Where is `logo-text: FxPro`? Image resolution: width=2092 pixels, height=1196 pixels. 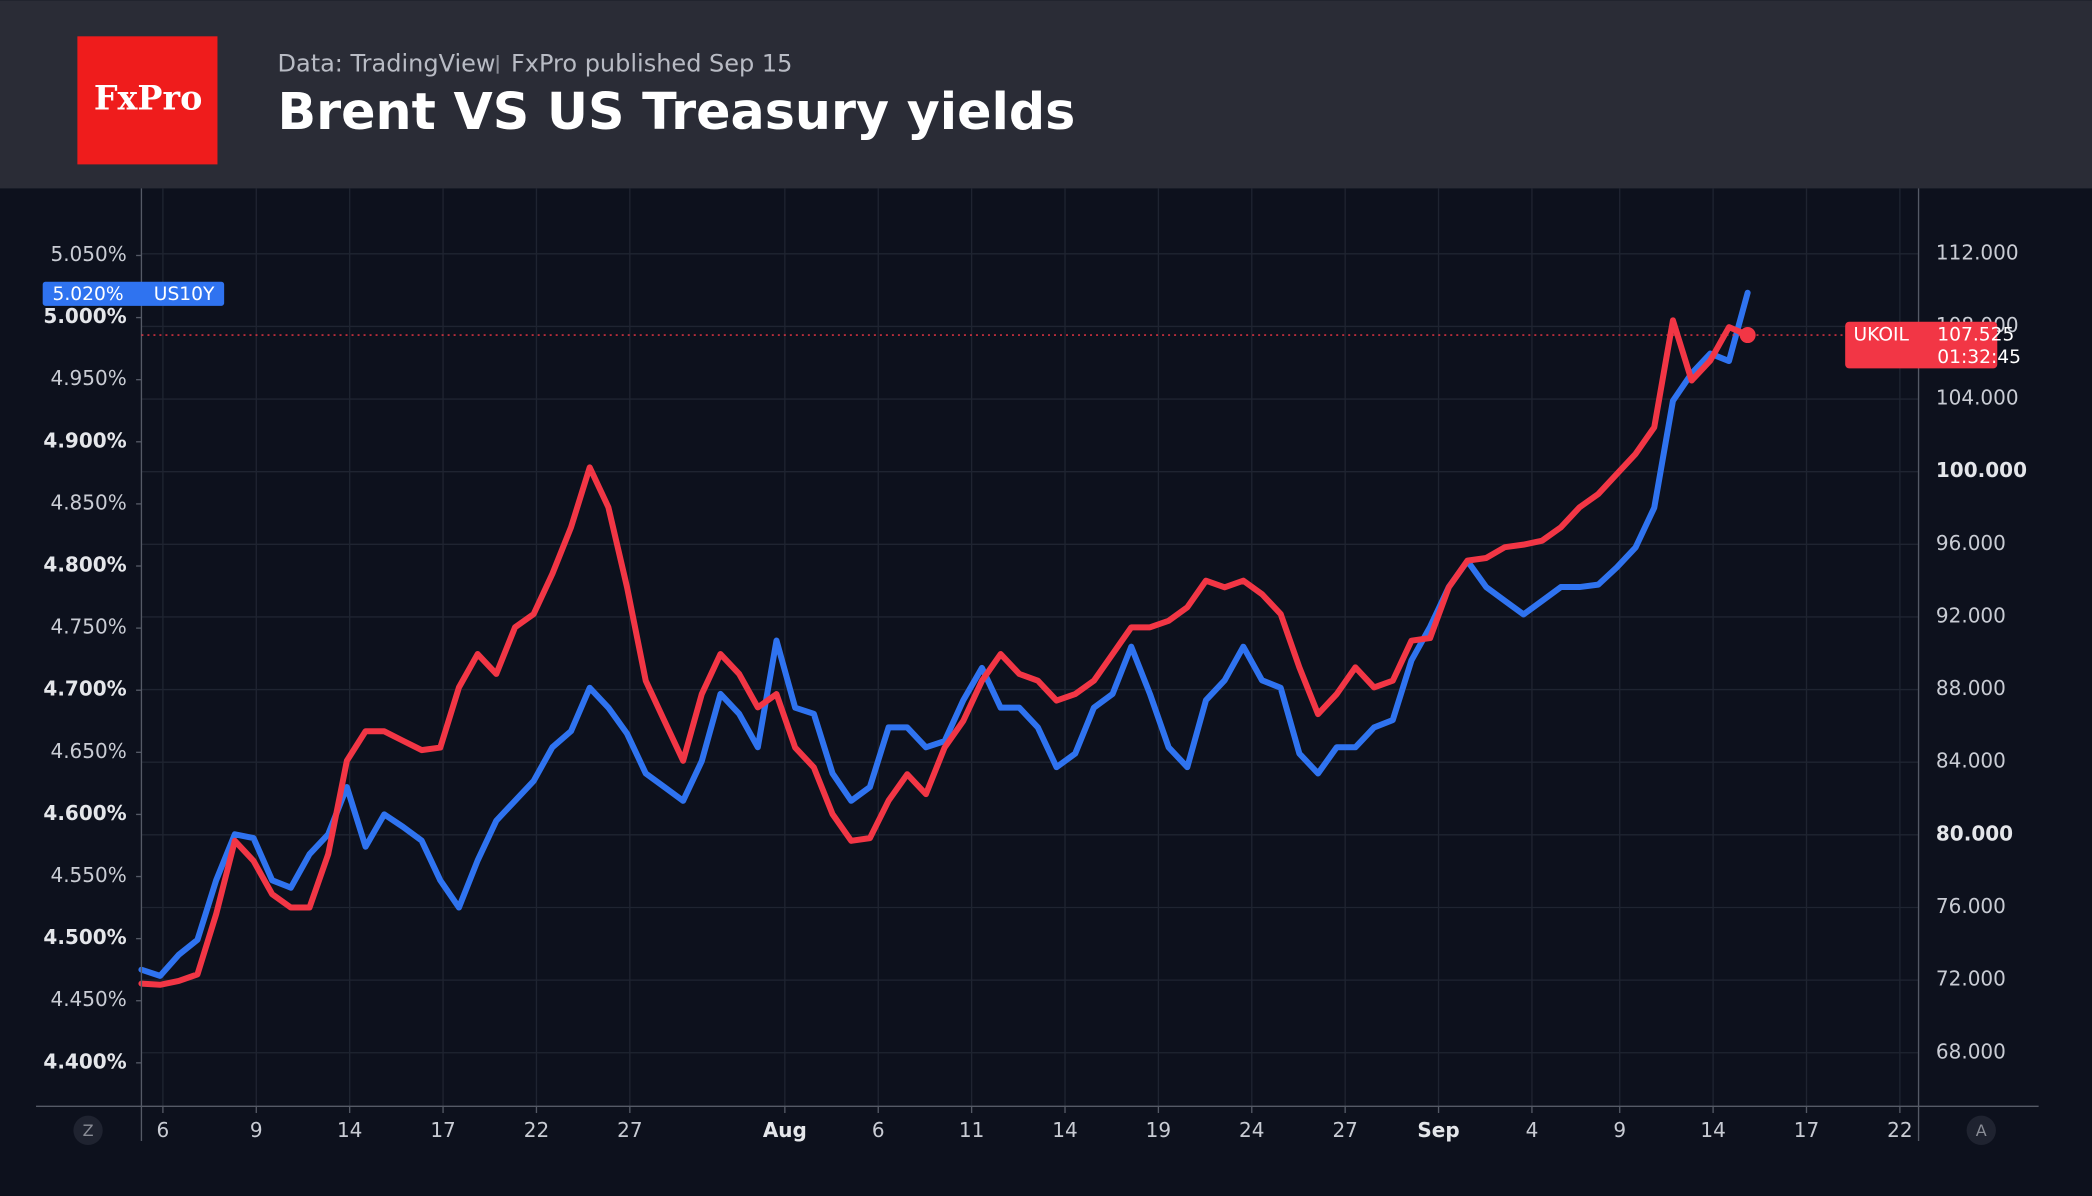 logo-text: FxPro is located at coordinates (148, 97).